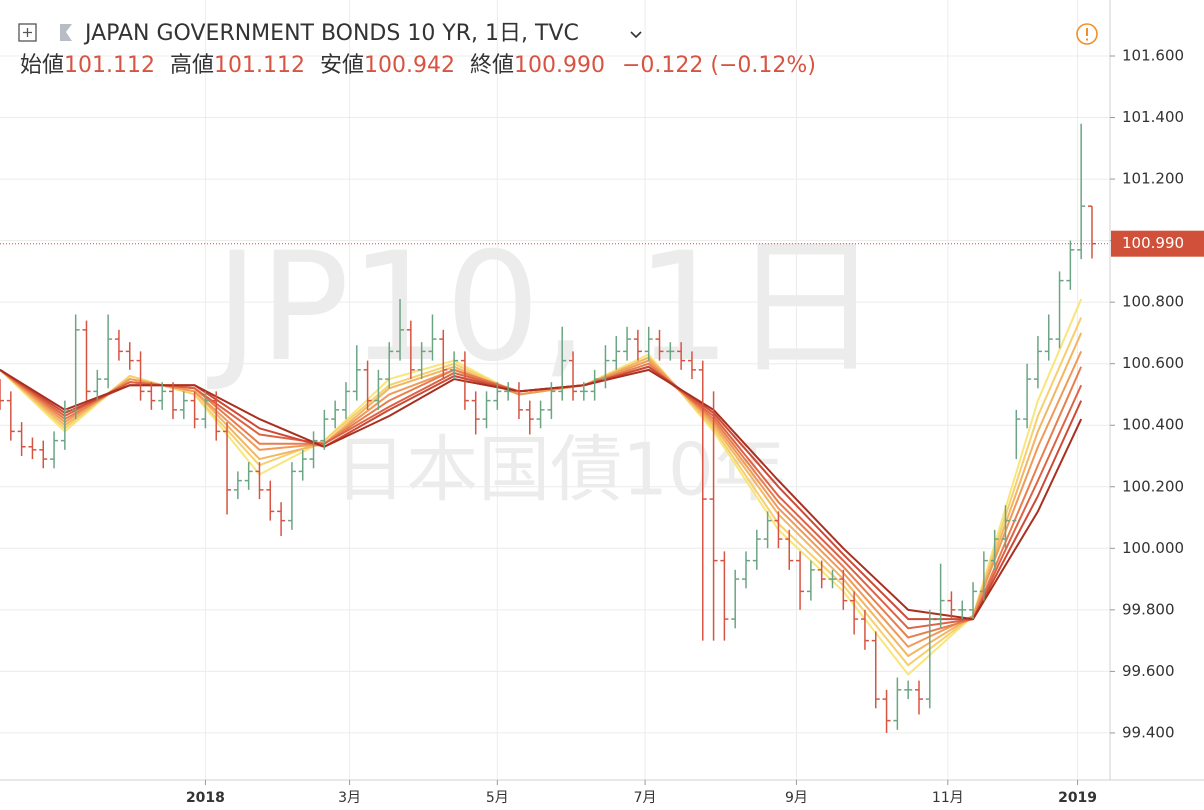 This screenshot has height=810, width=1204. Describe the element at coordinates (1148, 732) in the screenshot. I see `y-tick-label: 99.400` at that location.